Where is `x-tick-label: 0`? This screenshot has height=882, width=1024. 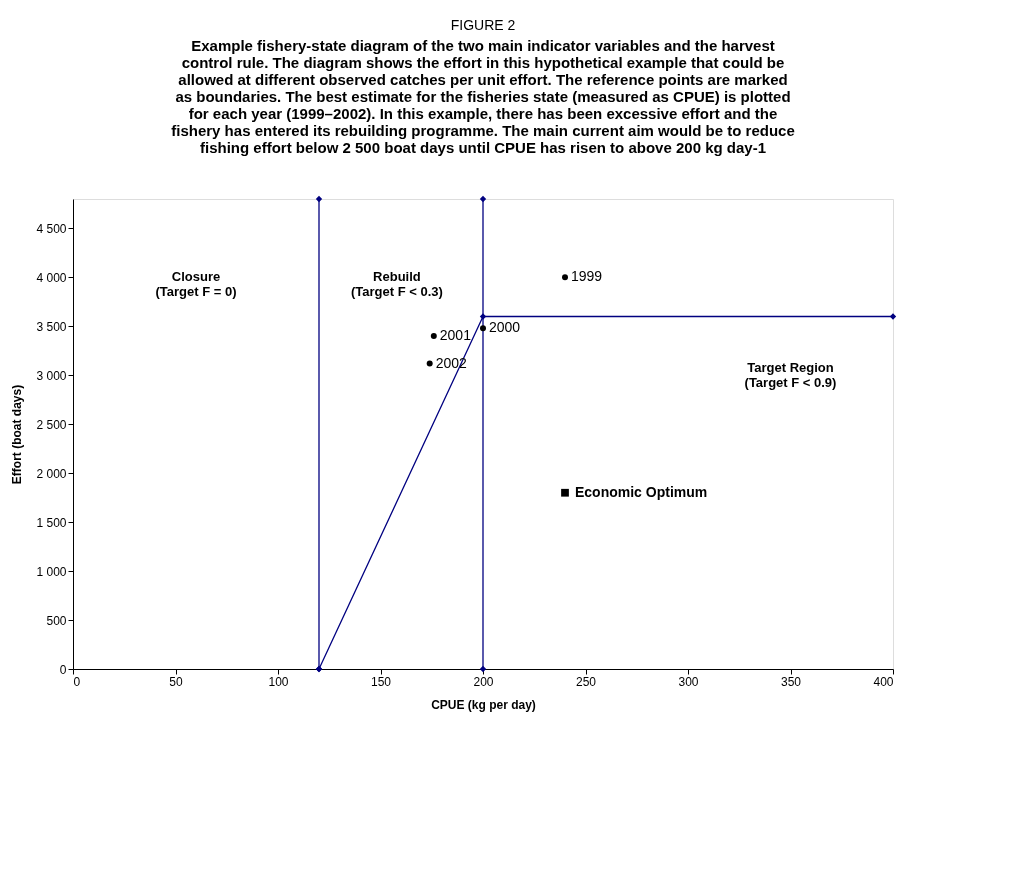
x-tick-label: 0 is located at coordinates (77, 681).